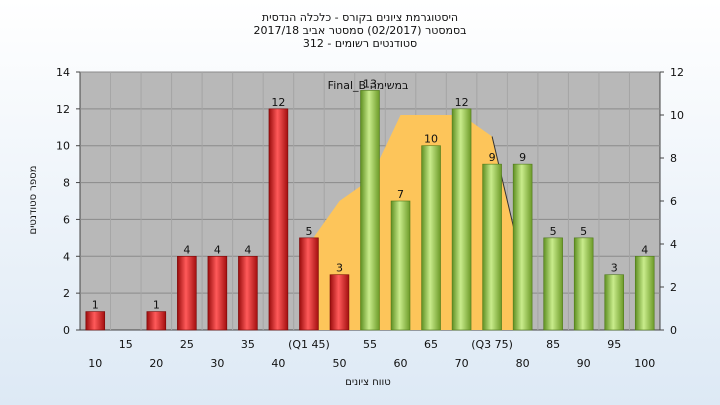 The height and width of the screenshot is (405, 720). What do you see at coordinates (523, 363) in the screenshot?
I see `x-tick-label: 80` at bounding box center [523, 363].